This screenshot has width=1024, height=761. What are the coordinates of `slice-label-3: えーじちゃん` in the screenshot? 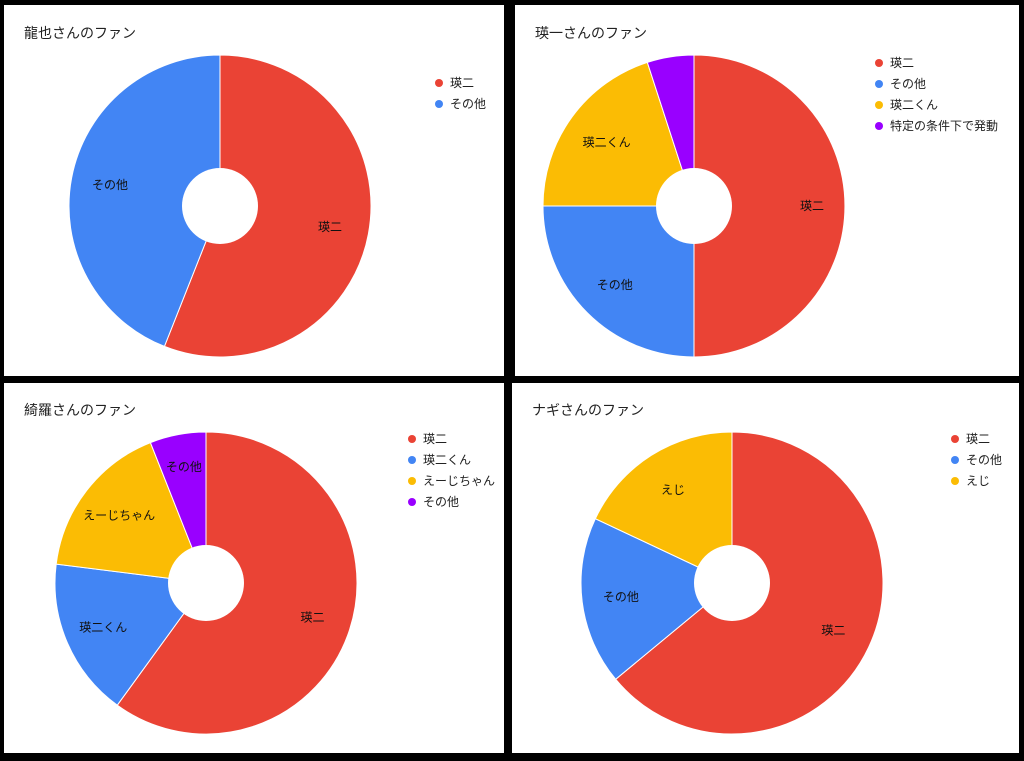 It's located at (119, 516).